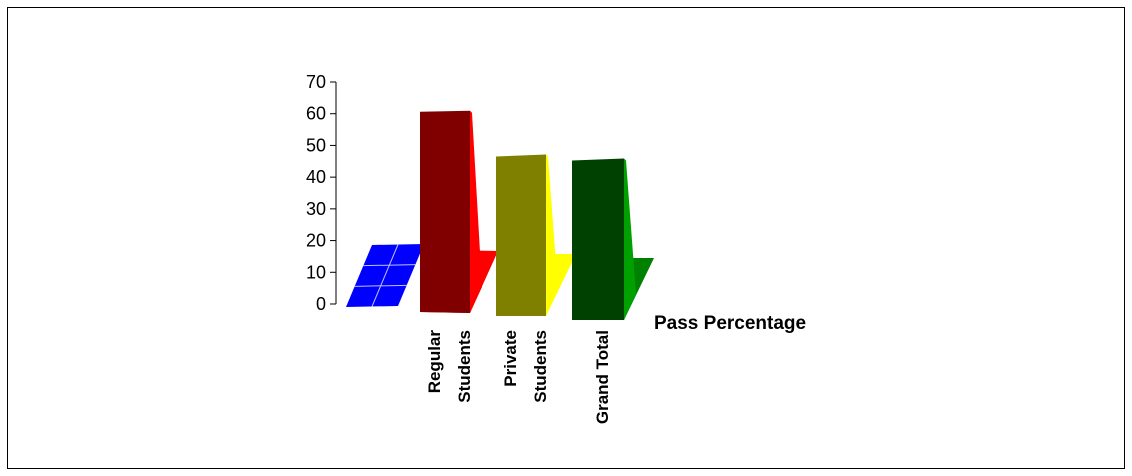 This screenshot has height=476, width=1132. I want to click on series-name-label: Pass Percentage, so click(730, 323).